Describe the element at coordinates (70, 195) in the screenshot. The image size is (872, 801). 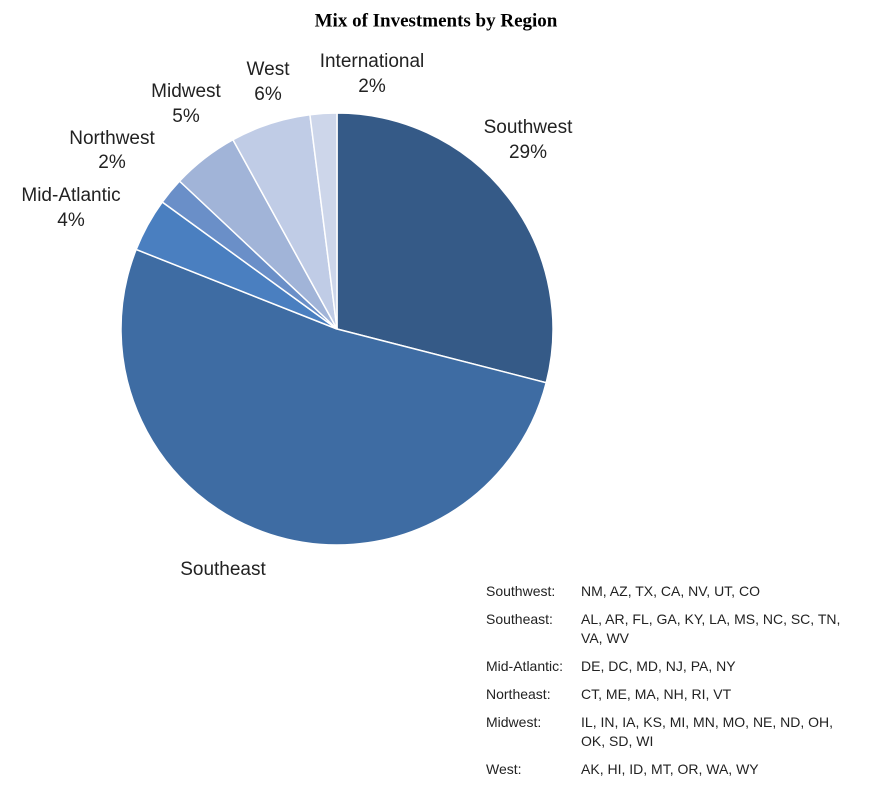
I see `slice-label: Mid-Atlantic` at that location.